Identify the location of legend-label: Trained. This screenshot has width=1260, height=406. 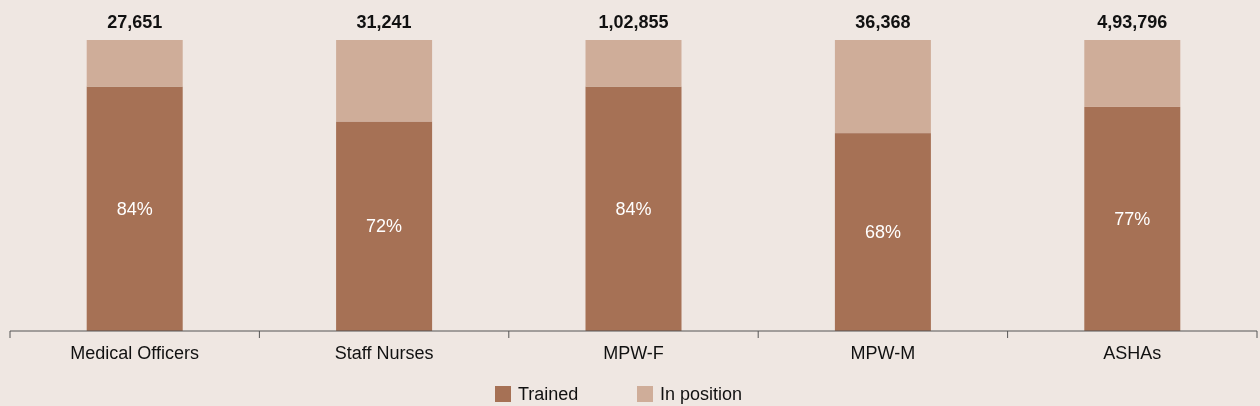
(548, 394).